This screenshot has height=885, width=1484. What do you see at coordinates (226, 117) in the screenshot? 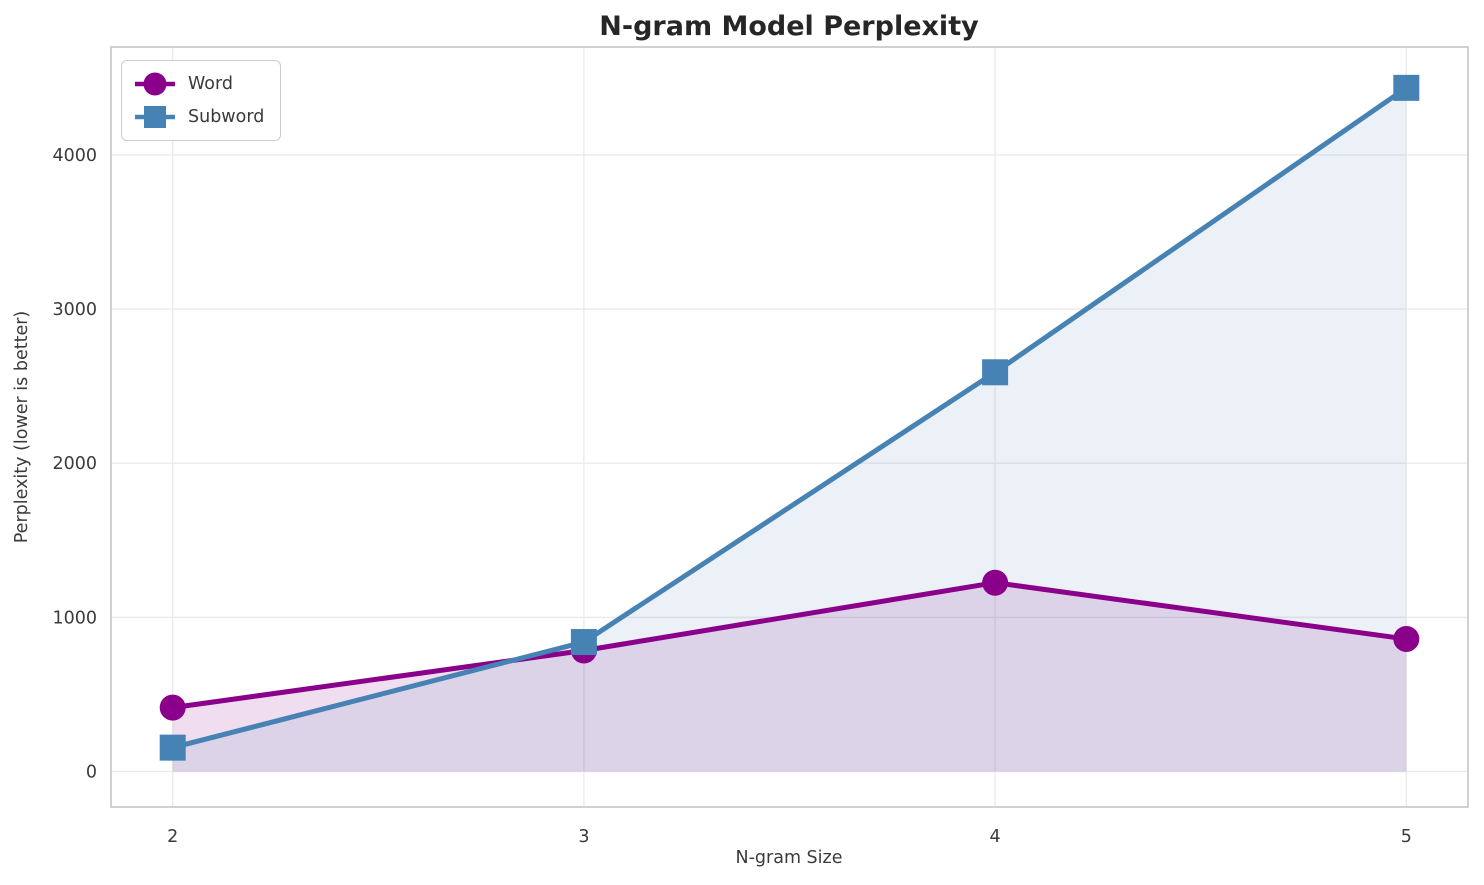
I see `legend-label-subword: Subword` at bounding box center [226, 117].